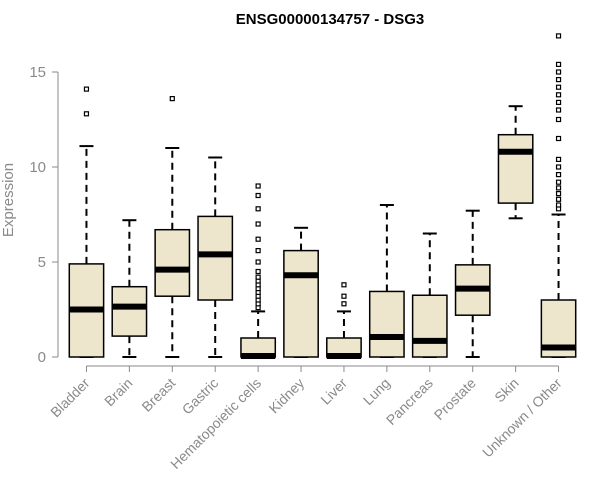 The height and width of the screenshot is (500, 600). I want to click on x-tick-label: Skin, so click(506, 390).